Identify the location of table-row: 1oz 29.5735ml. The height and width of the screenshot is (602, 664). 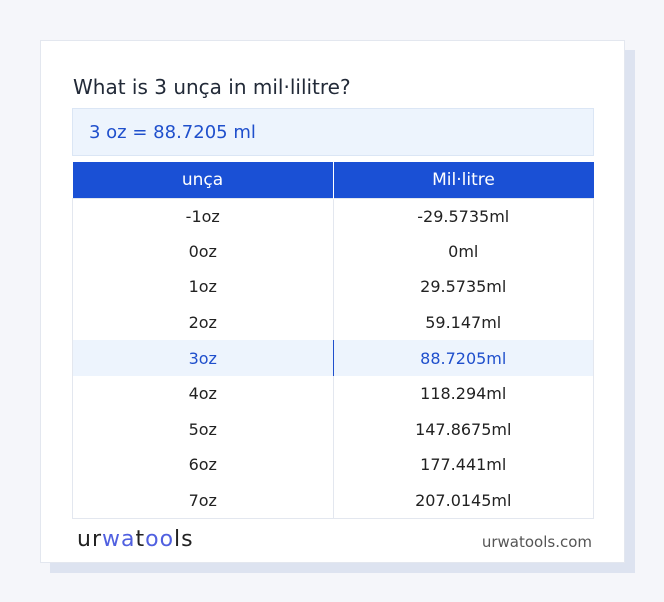
(333, 287).